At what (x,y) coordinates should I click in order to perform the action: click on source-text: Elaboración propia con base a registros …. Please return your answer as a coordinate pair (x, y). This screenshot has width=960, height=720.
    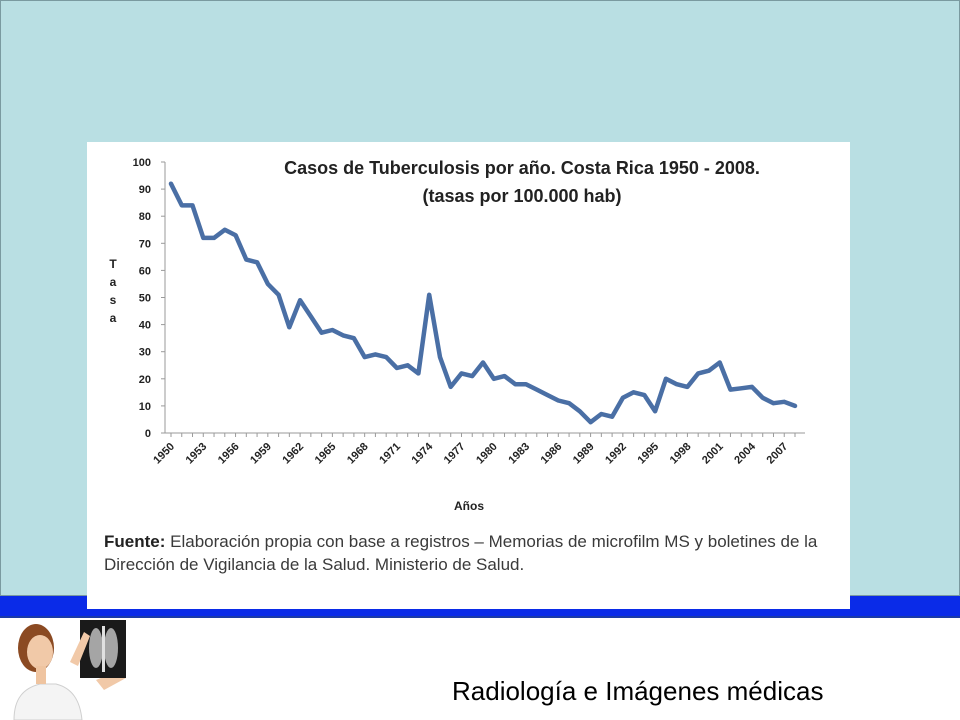
    Looking at the image, I should click on (461, 553).